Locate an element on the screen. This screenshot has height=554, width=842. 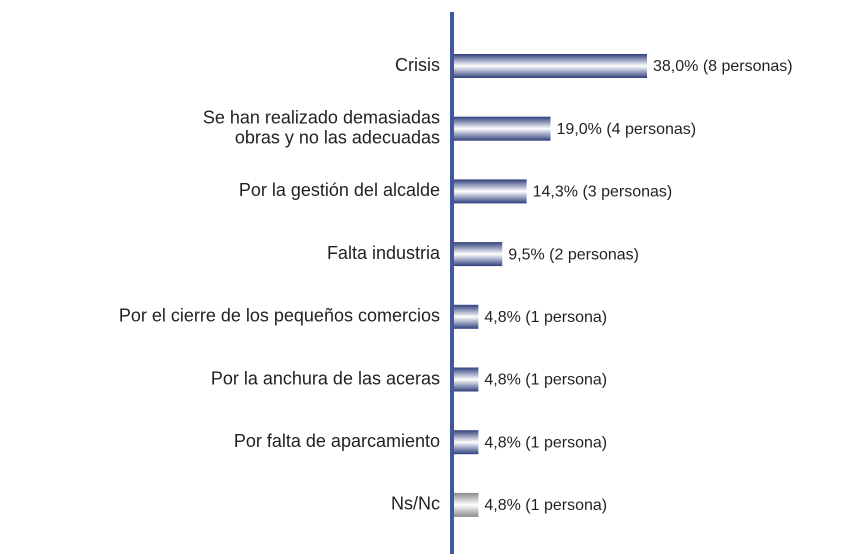
category-label: Por falta de aparcamiento is located at coordinates (337, 441).